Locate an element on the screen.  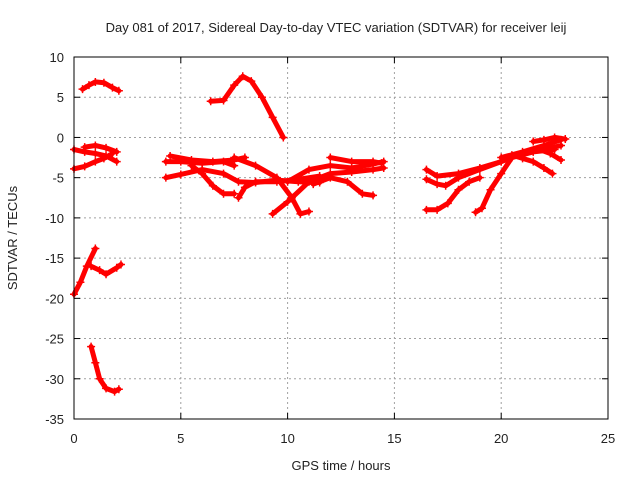
y-axis-label: SDTVAR / TECUs is located at coordinates (12, 237).